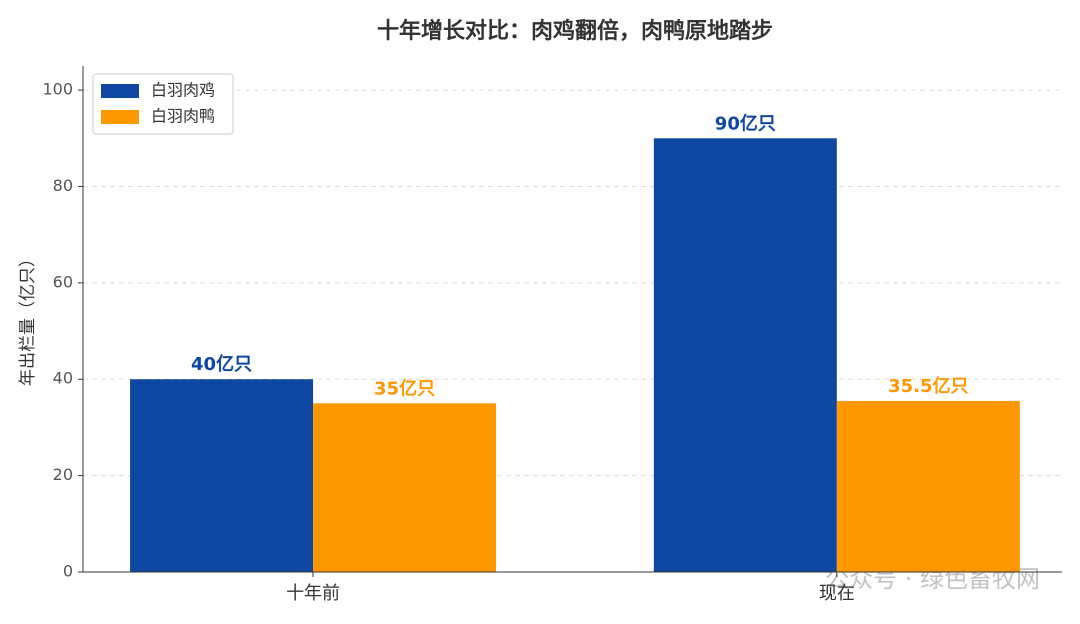 Image resolution: width=1080 pixels, height=624 pixels. I want to click on y-tick-label: 100, so click(57, 89).